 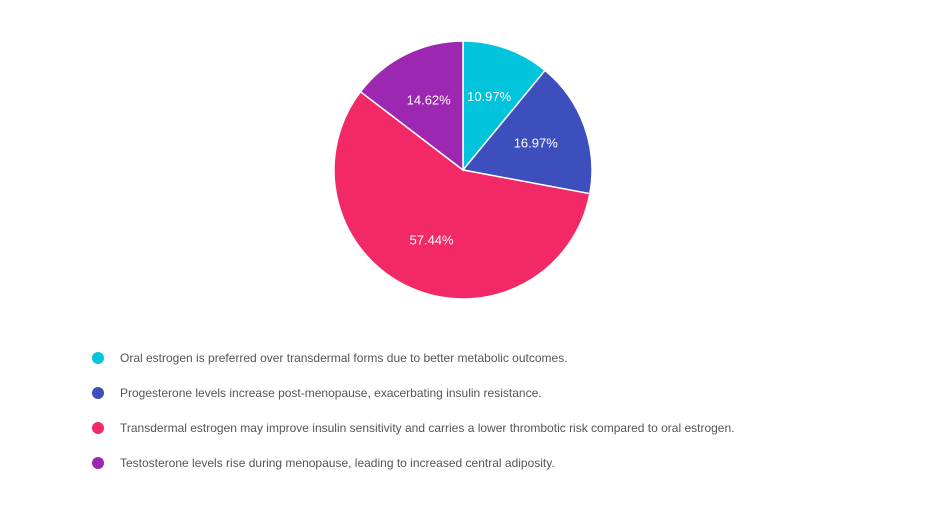 I want to click on pie-chart-svg: 10.97% 16.97% 57.44% 14.62%, so click(x=463, y=170).